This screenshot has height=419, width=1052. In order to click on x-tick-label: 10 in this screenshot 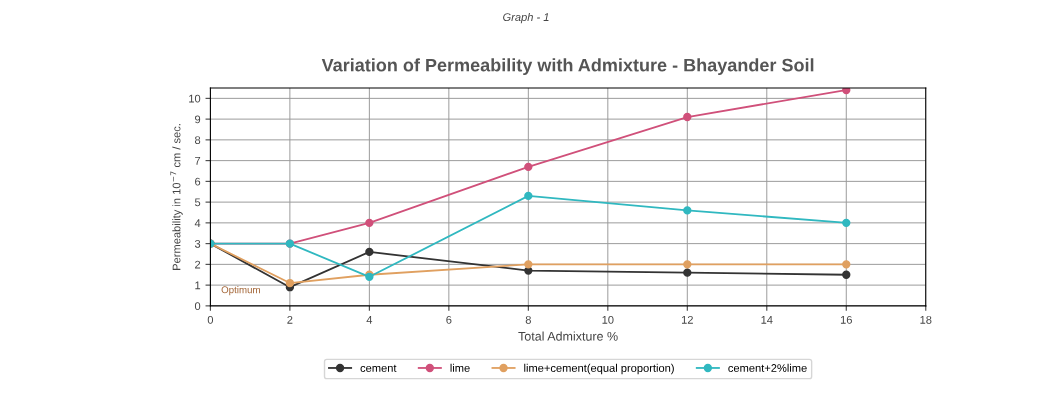, I will do `click(608, 319)`.